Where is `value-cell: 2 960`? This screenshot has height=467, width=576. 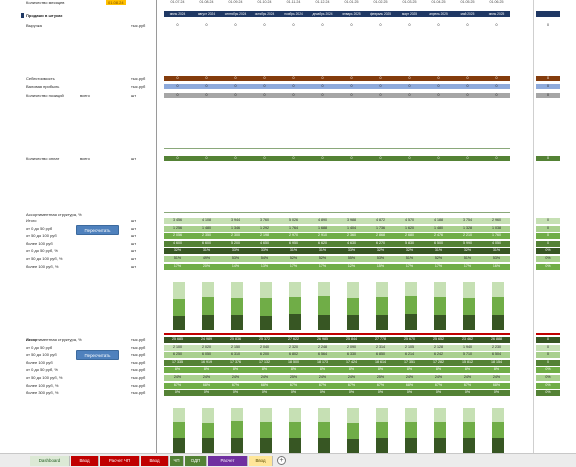 value-cell: 2 960 is located at coordinates (496, 220).